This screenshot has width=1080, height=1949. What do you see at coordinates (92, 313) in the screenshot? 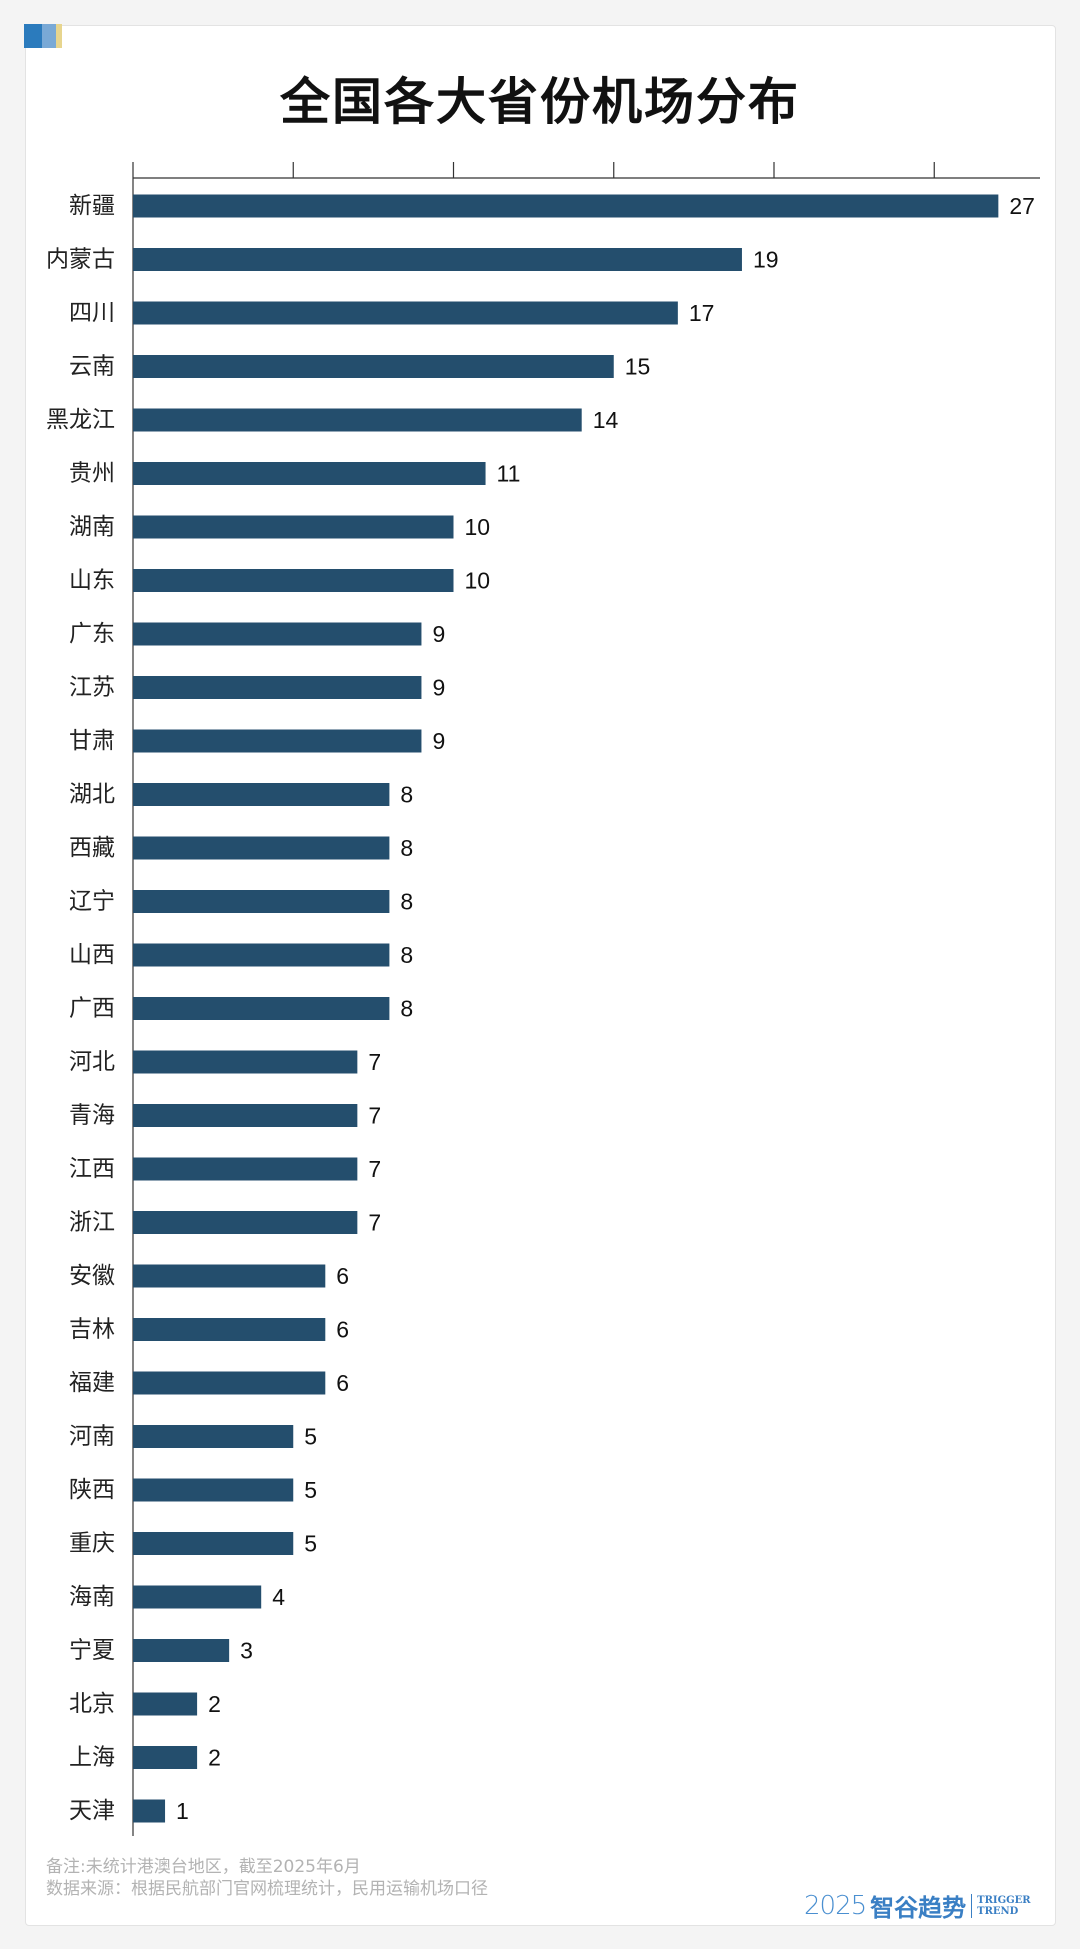
I see `category-label: 四川` at bounding box center [92, 313].